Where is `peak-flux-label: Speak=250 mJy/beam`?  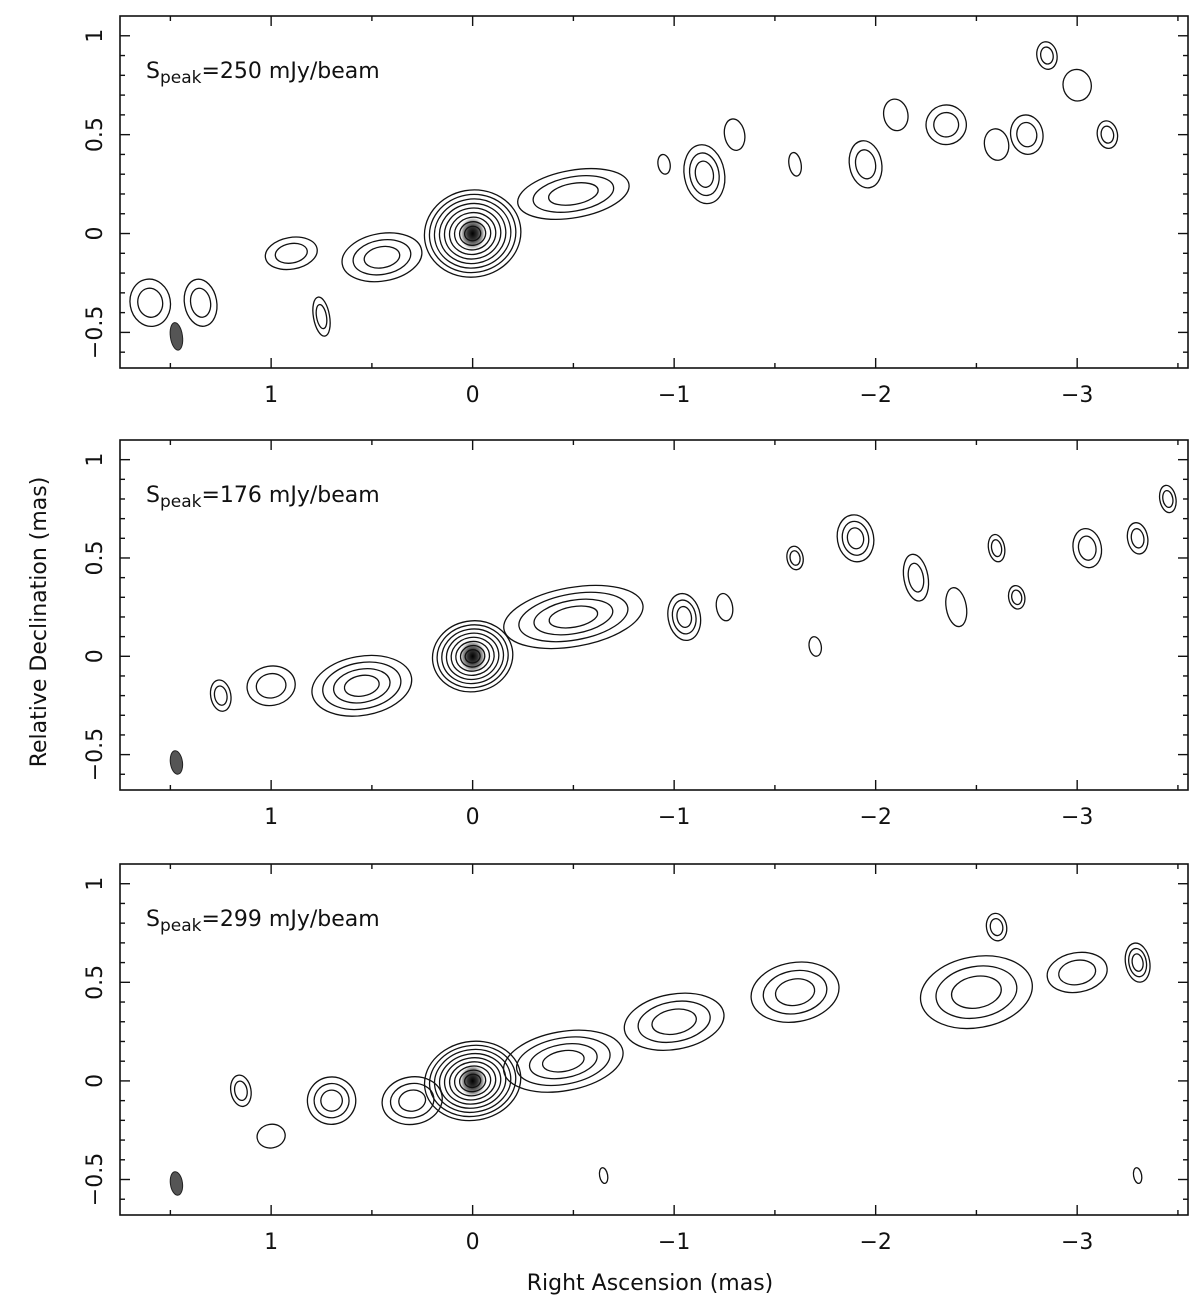
peak-flux-label: Speak=250 mJy/beam is located at coordinates (263, 73).